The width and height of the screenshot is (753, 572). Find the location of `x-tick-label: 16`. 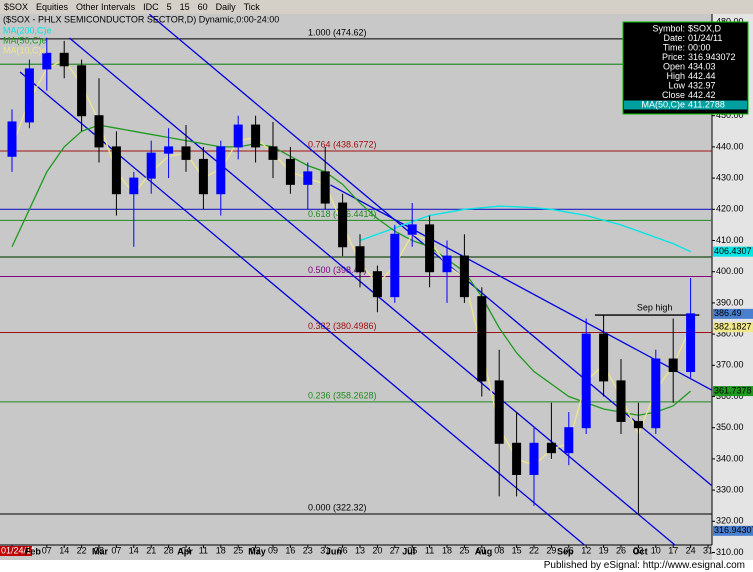

x-tick-label: 16 is located at coordinates (290, 550).